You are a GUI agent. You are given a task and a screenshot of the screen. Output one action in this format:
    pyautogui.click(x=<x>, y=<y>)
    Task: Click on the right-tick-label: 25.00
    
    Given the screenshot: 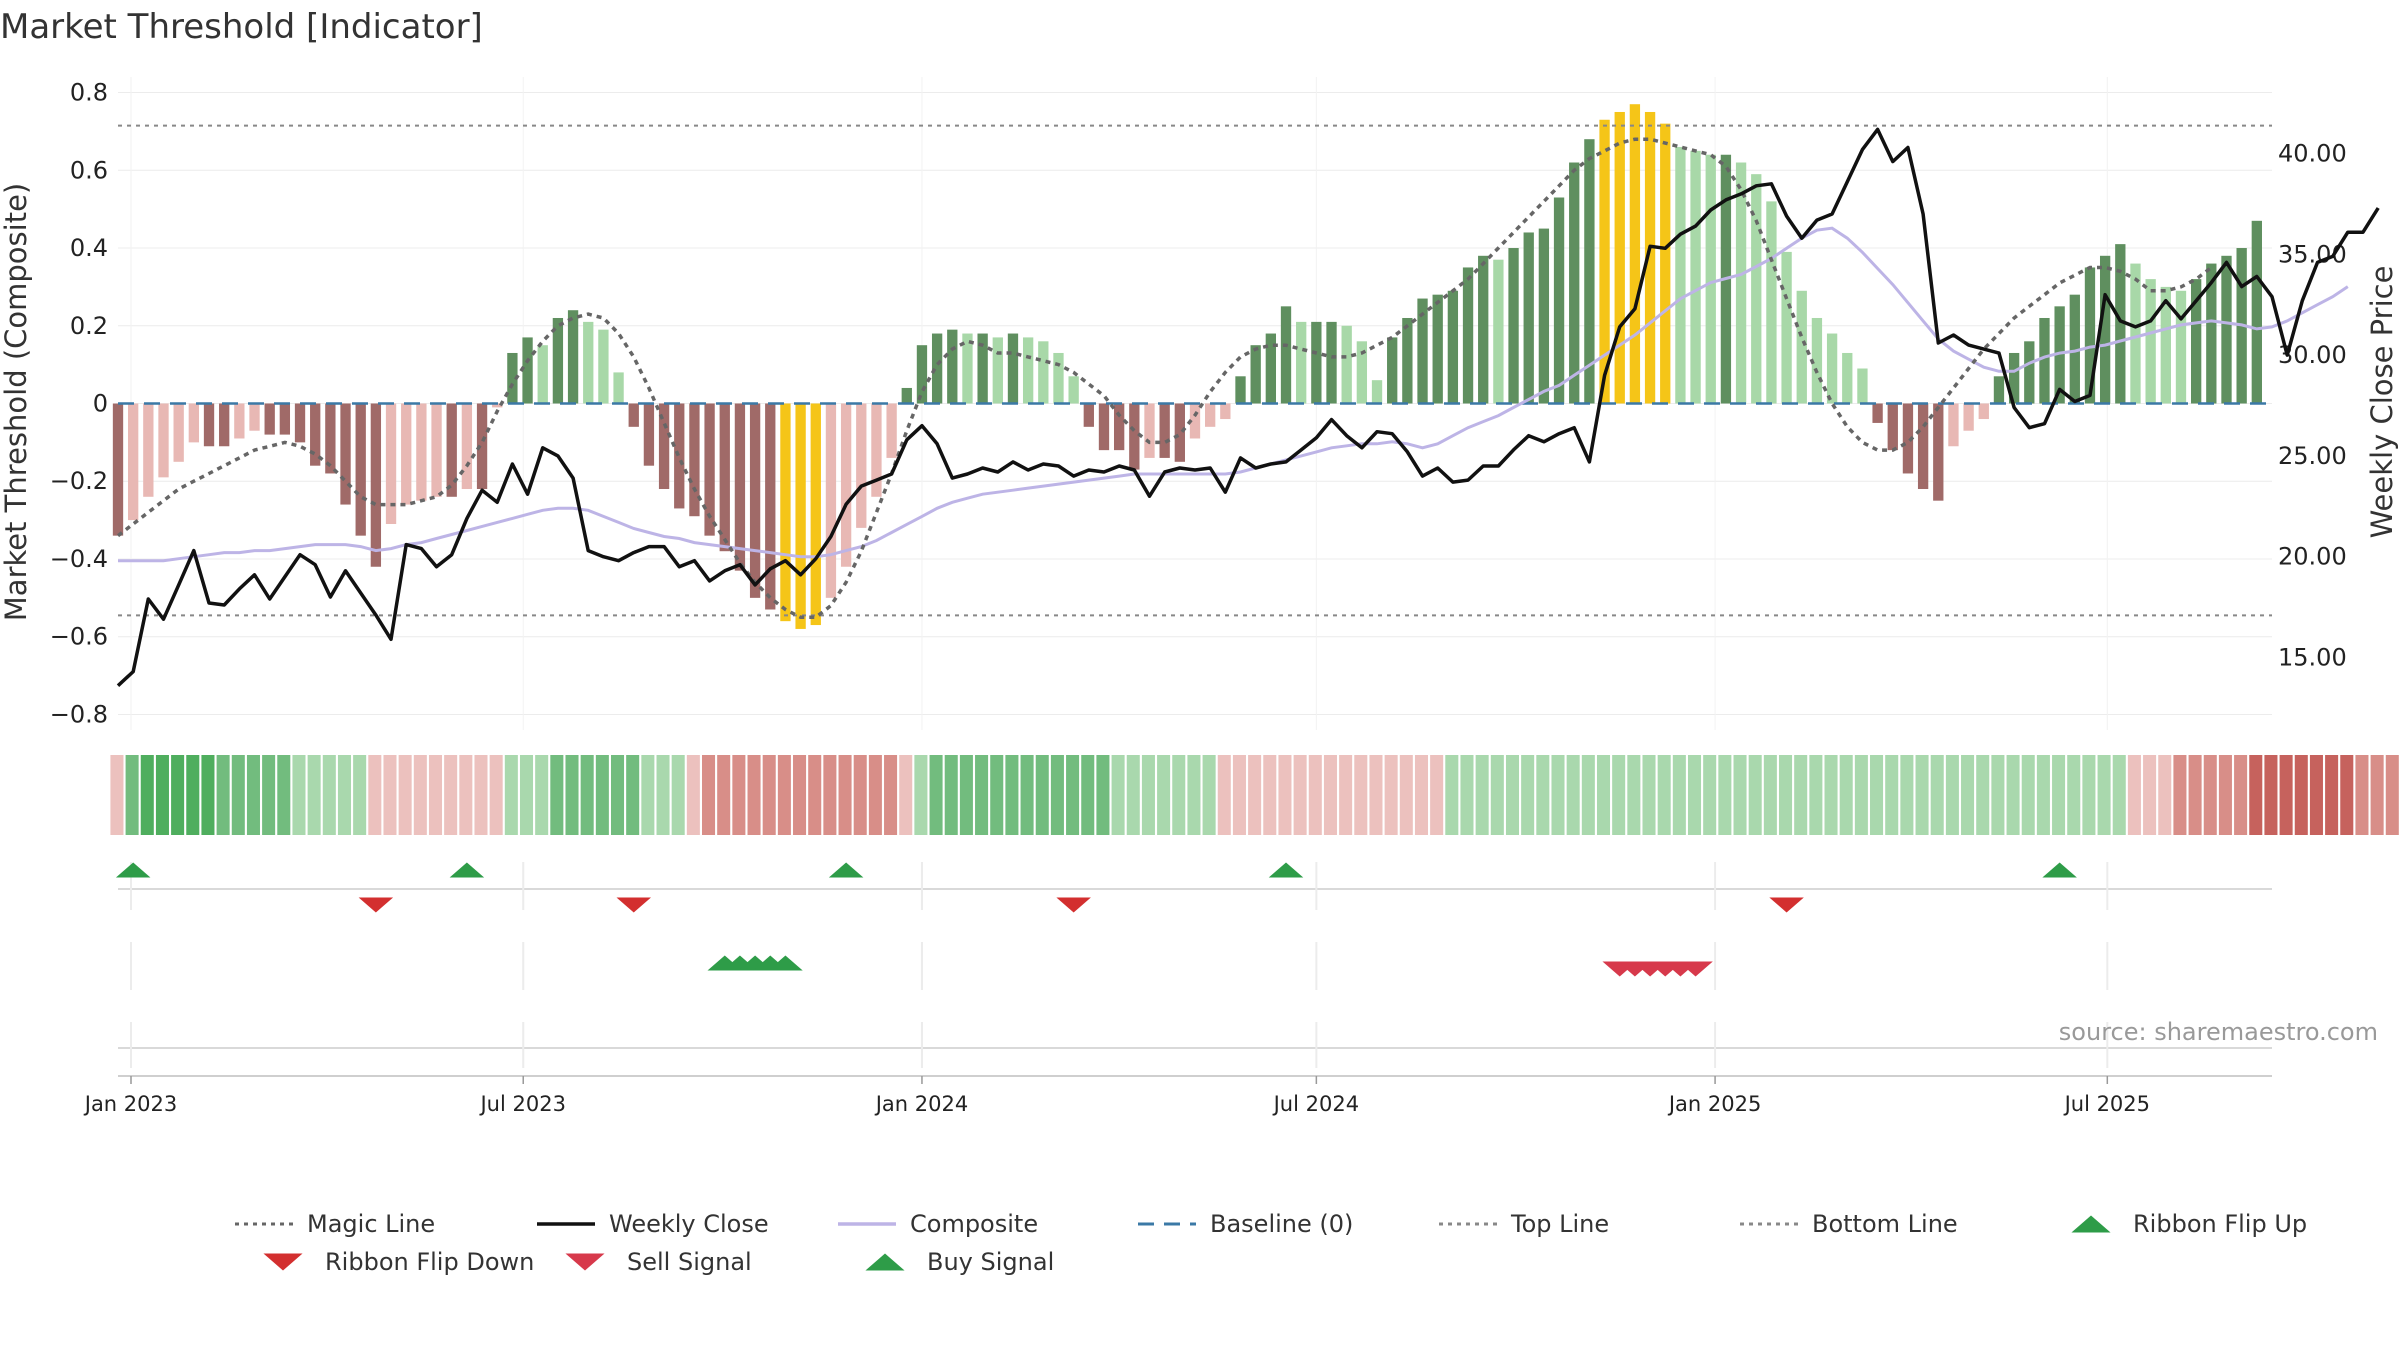 What is the action you would take?
    pyautogui.click(x=2312, y=456)
    